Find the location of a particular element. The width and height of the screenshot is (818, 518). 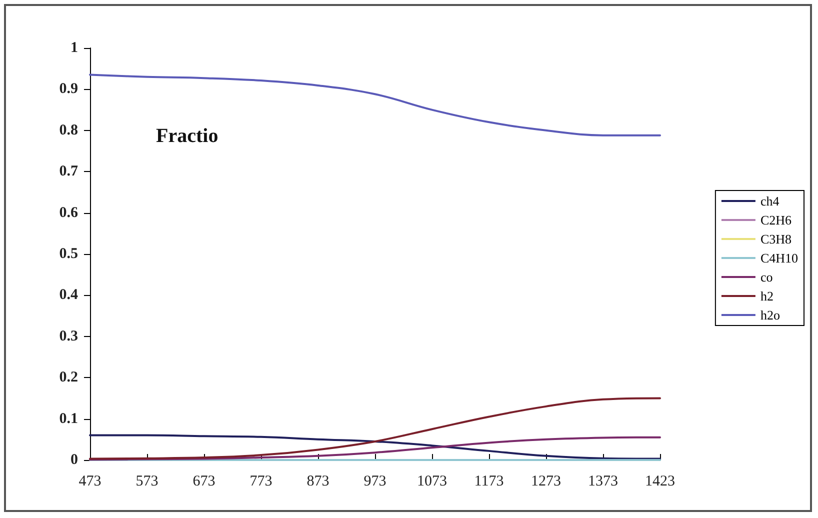

legend-label: C4H10 is located at coordinates (779, 258).